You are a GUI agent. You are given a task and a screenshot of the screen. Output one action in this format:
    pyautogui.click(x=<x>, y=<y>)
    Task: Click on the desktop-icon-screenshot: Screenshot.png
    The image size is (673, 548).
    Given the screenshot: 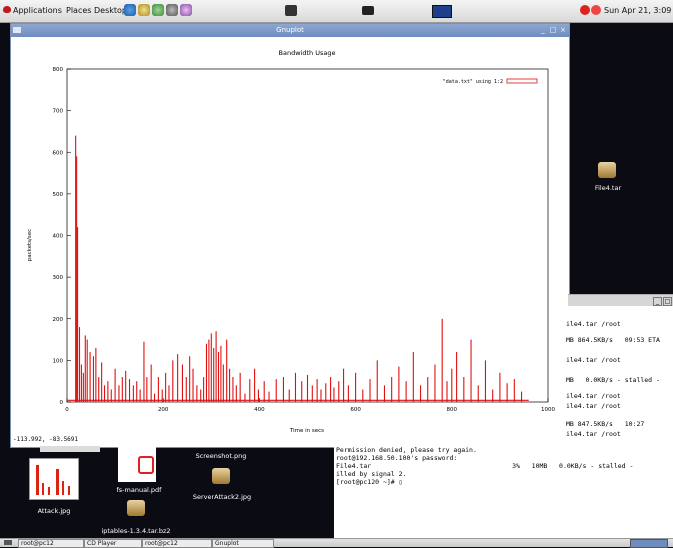 What is the action you would take?
    pyautogui.click(x=221, y=455)
    